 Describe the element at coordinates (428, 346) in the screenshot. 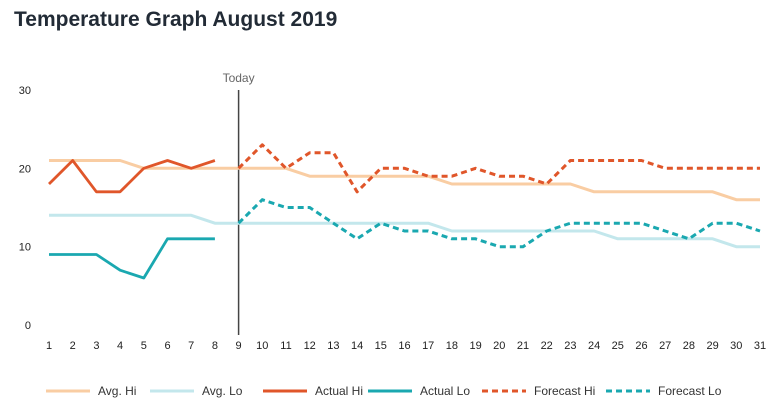

I see `x-tick-label: 17` at that location.